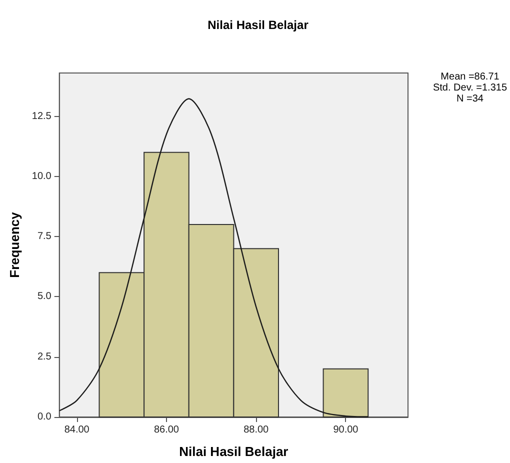  Describe the element at coordinates (346, 430) in the screenshot. I see `x-tick-label: 90.00` at that location.